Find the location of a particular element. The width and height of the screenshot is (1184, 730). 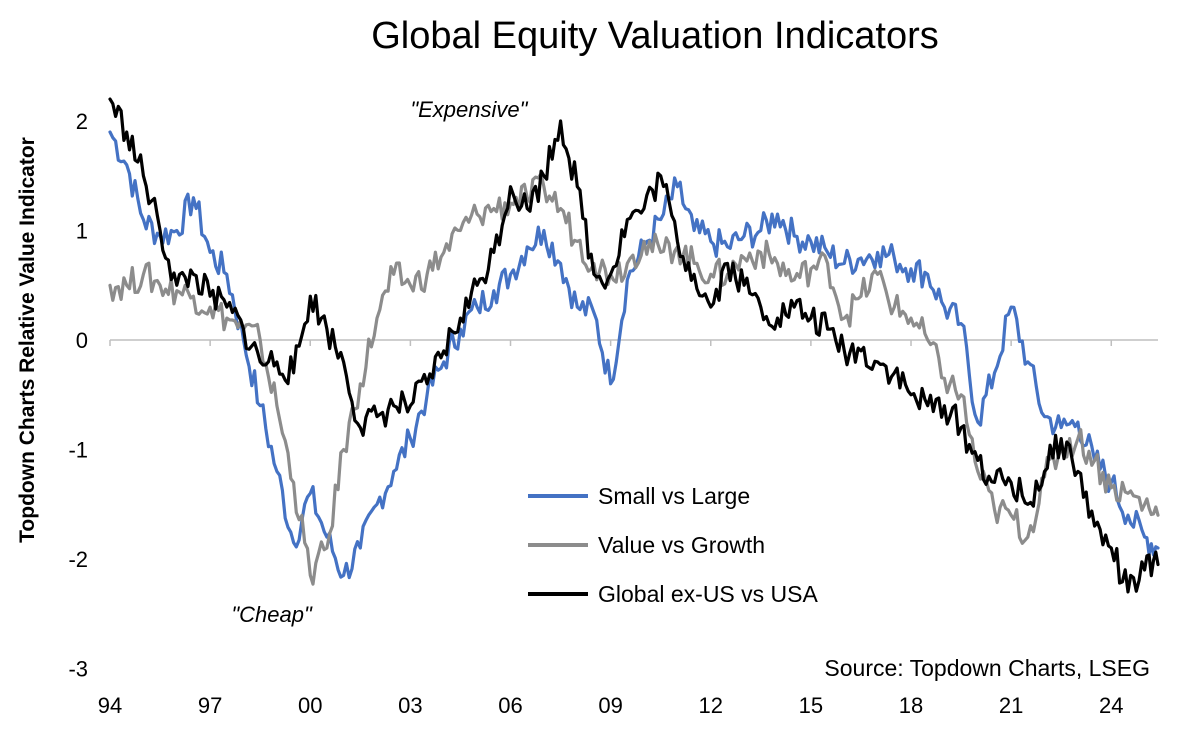

x-tick-label: 18 is located at coordinates (911, 705).